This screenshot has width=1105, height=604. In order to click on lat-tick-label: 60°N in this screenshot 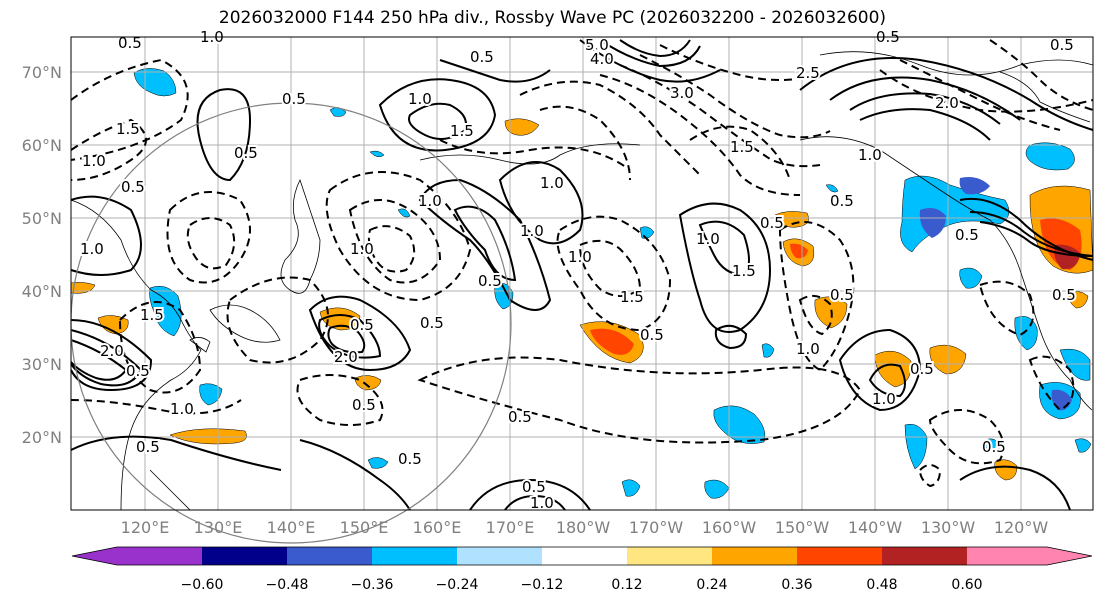, I will do `click(42, 145)`.